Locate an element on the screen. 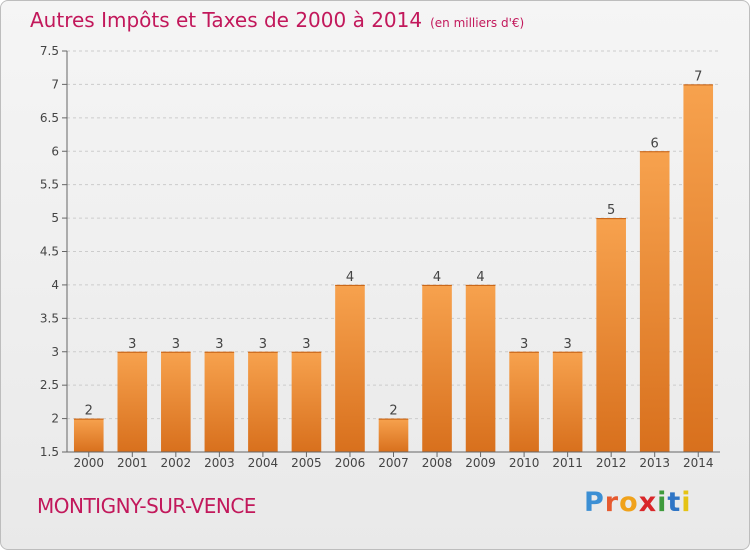 This screenshot has width=750, height=550. proxiti-logo: Proxiti is located at coordinates (638, 502).